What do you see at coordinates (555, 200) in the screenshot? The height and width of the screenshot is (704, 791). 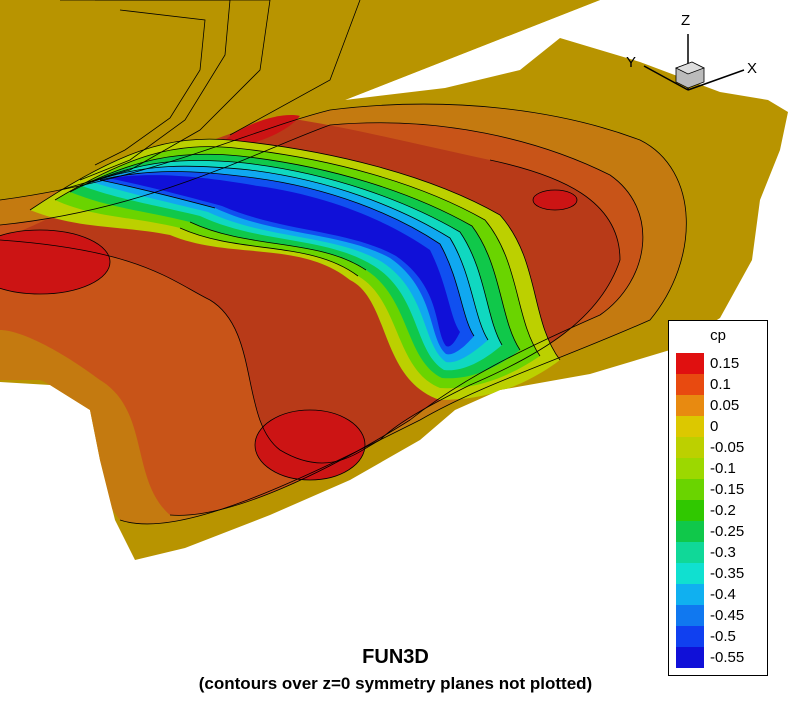 I see `red-spot-right` at bounding box center [555, 200].